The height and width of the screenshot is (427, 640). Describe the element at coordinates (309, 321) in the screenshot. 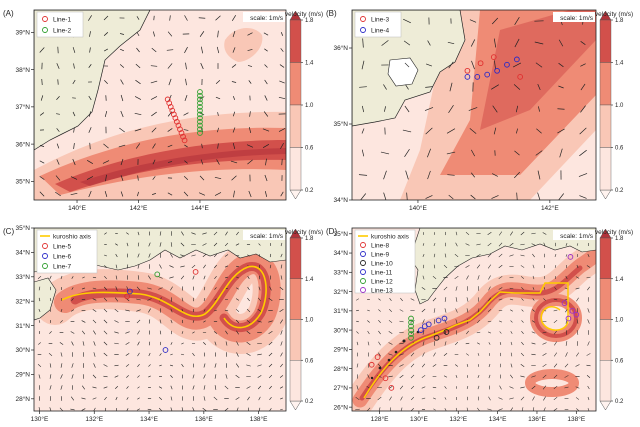

I see `colorbar-tick-label: 1.0` at that location.